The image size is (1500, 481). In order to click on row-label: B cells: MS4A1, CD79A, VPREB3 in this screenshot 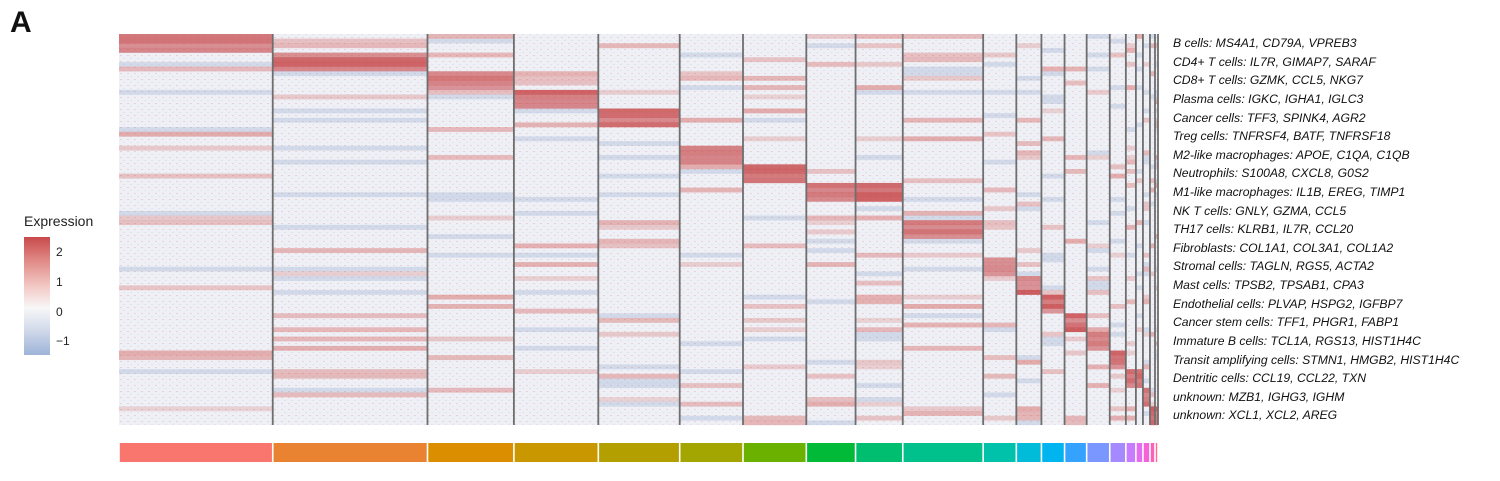, I will do `click(1265, 43)`.